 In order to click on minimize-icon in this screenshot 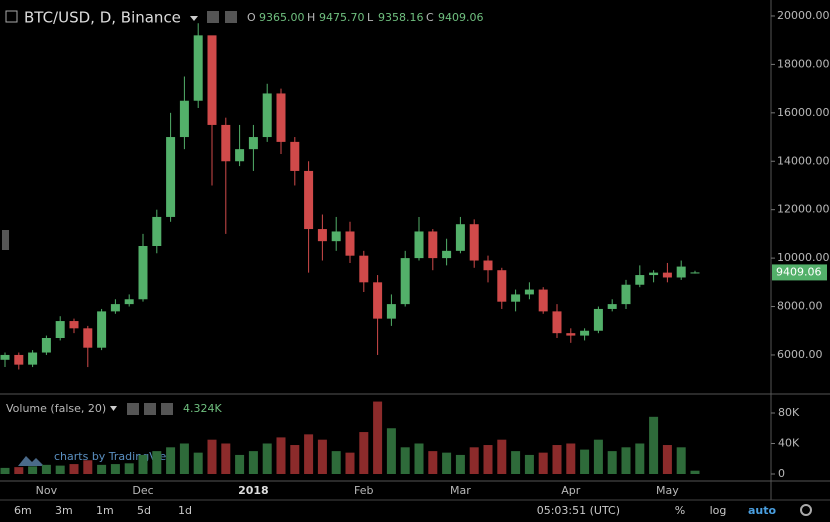, I will do `click(11, 16)`.